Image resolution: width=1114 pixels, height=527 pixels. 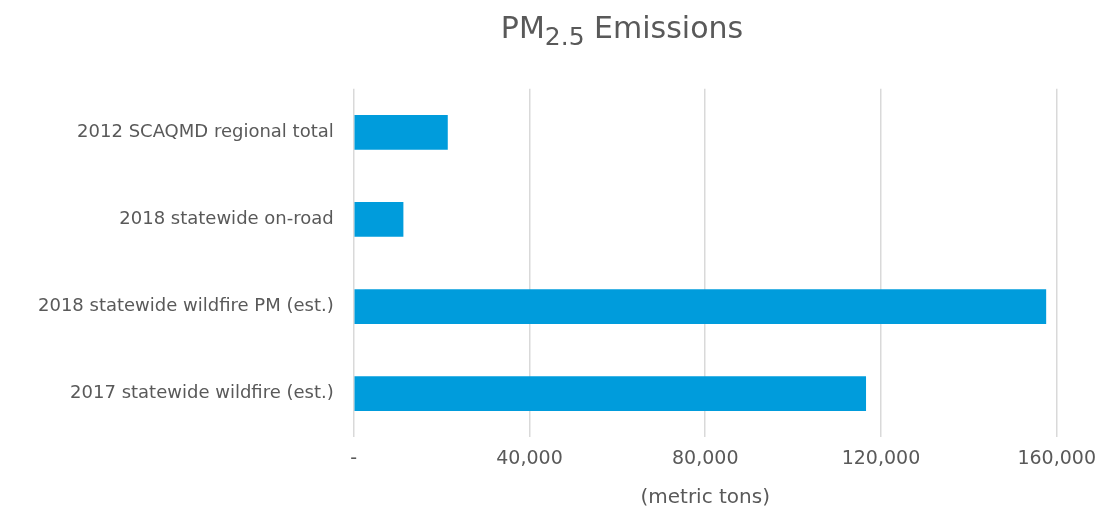 What do you see at coordinates (185, 305) in the screenshot?
I see `y-tick-label: 2018 statewide wildfire PM (est.)` at bounding box center [185, 305].